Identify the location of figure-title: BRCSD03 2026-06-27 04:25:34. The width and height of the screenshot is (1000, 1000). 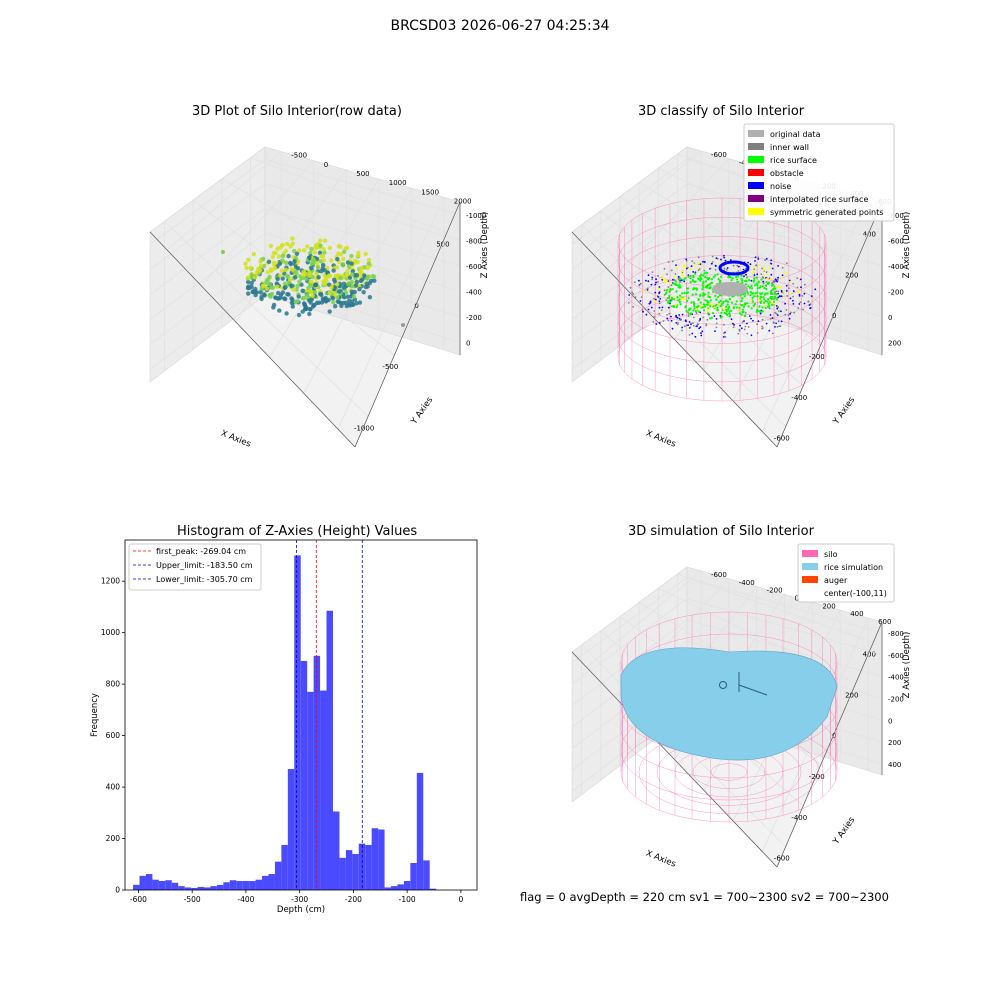
(500, 26).